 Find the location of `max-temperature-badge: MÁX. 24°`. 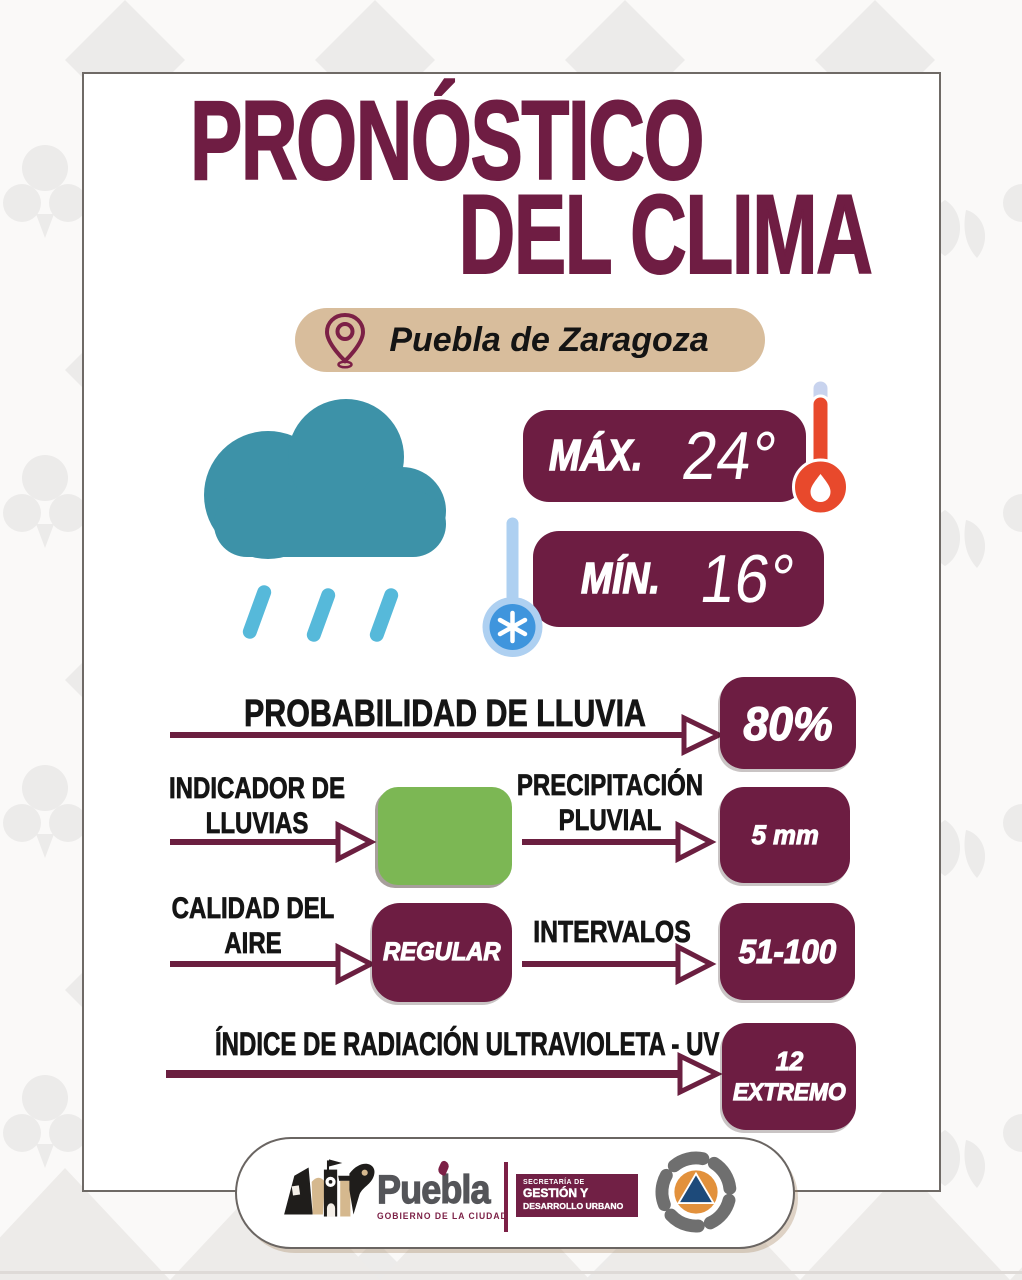

max-temperature-badge: MÁX. 24° is located at coordinates (664, 456).